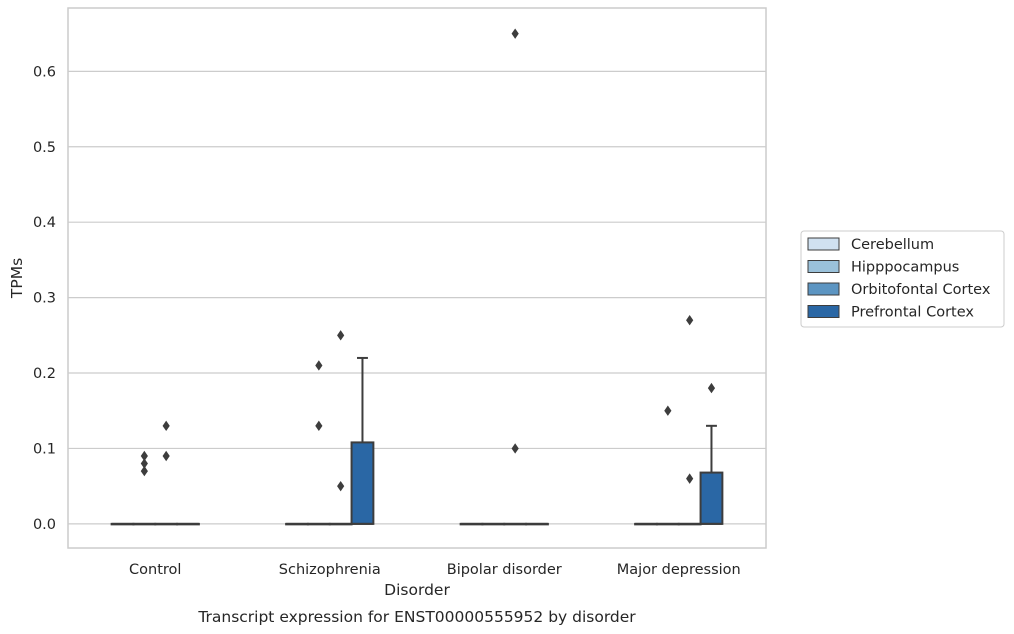  What do you see at coordinates (155, 570) in the screenshot?
I see `x-tick-label: Control` at bounding box center [155, 570].